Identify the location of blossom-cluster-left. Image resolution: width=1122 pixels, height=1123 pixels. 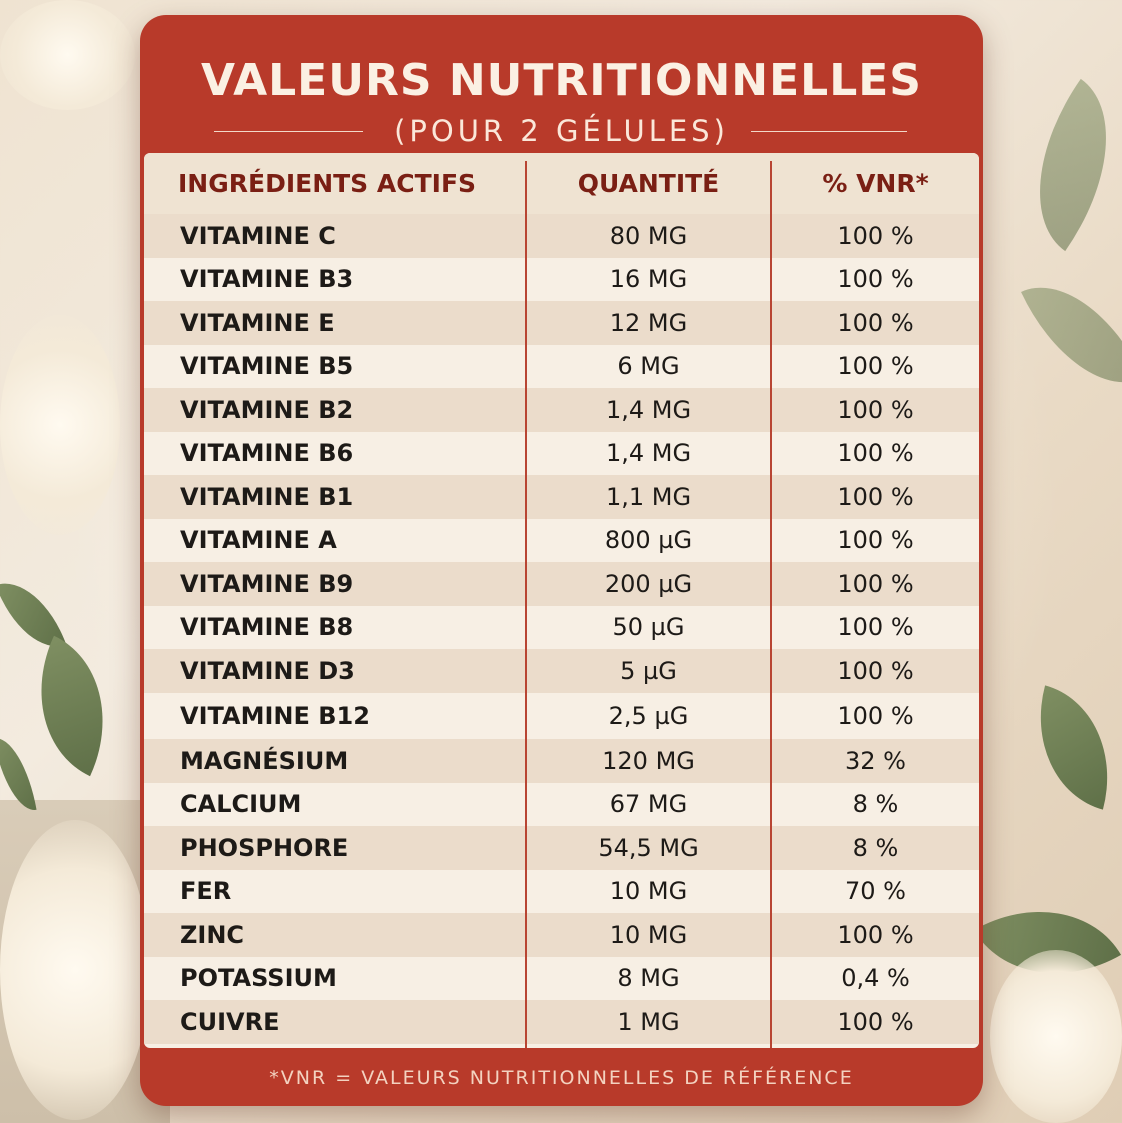
(60, 425).